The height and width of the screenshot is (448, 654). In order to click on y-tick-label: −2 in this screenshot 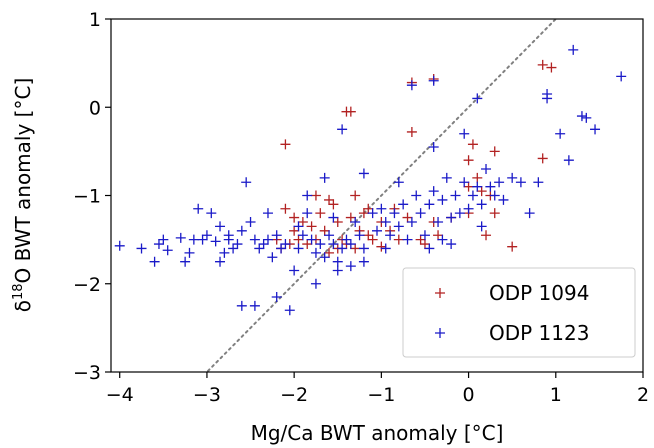, I will do `click(87, 285)`.